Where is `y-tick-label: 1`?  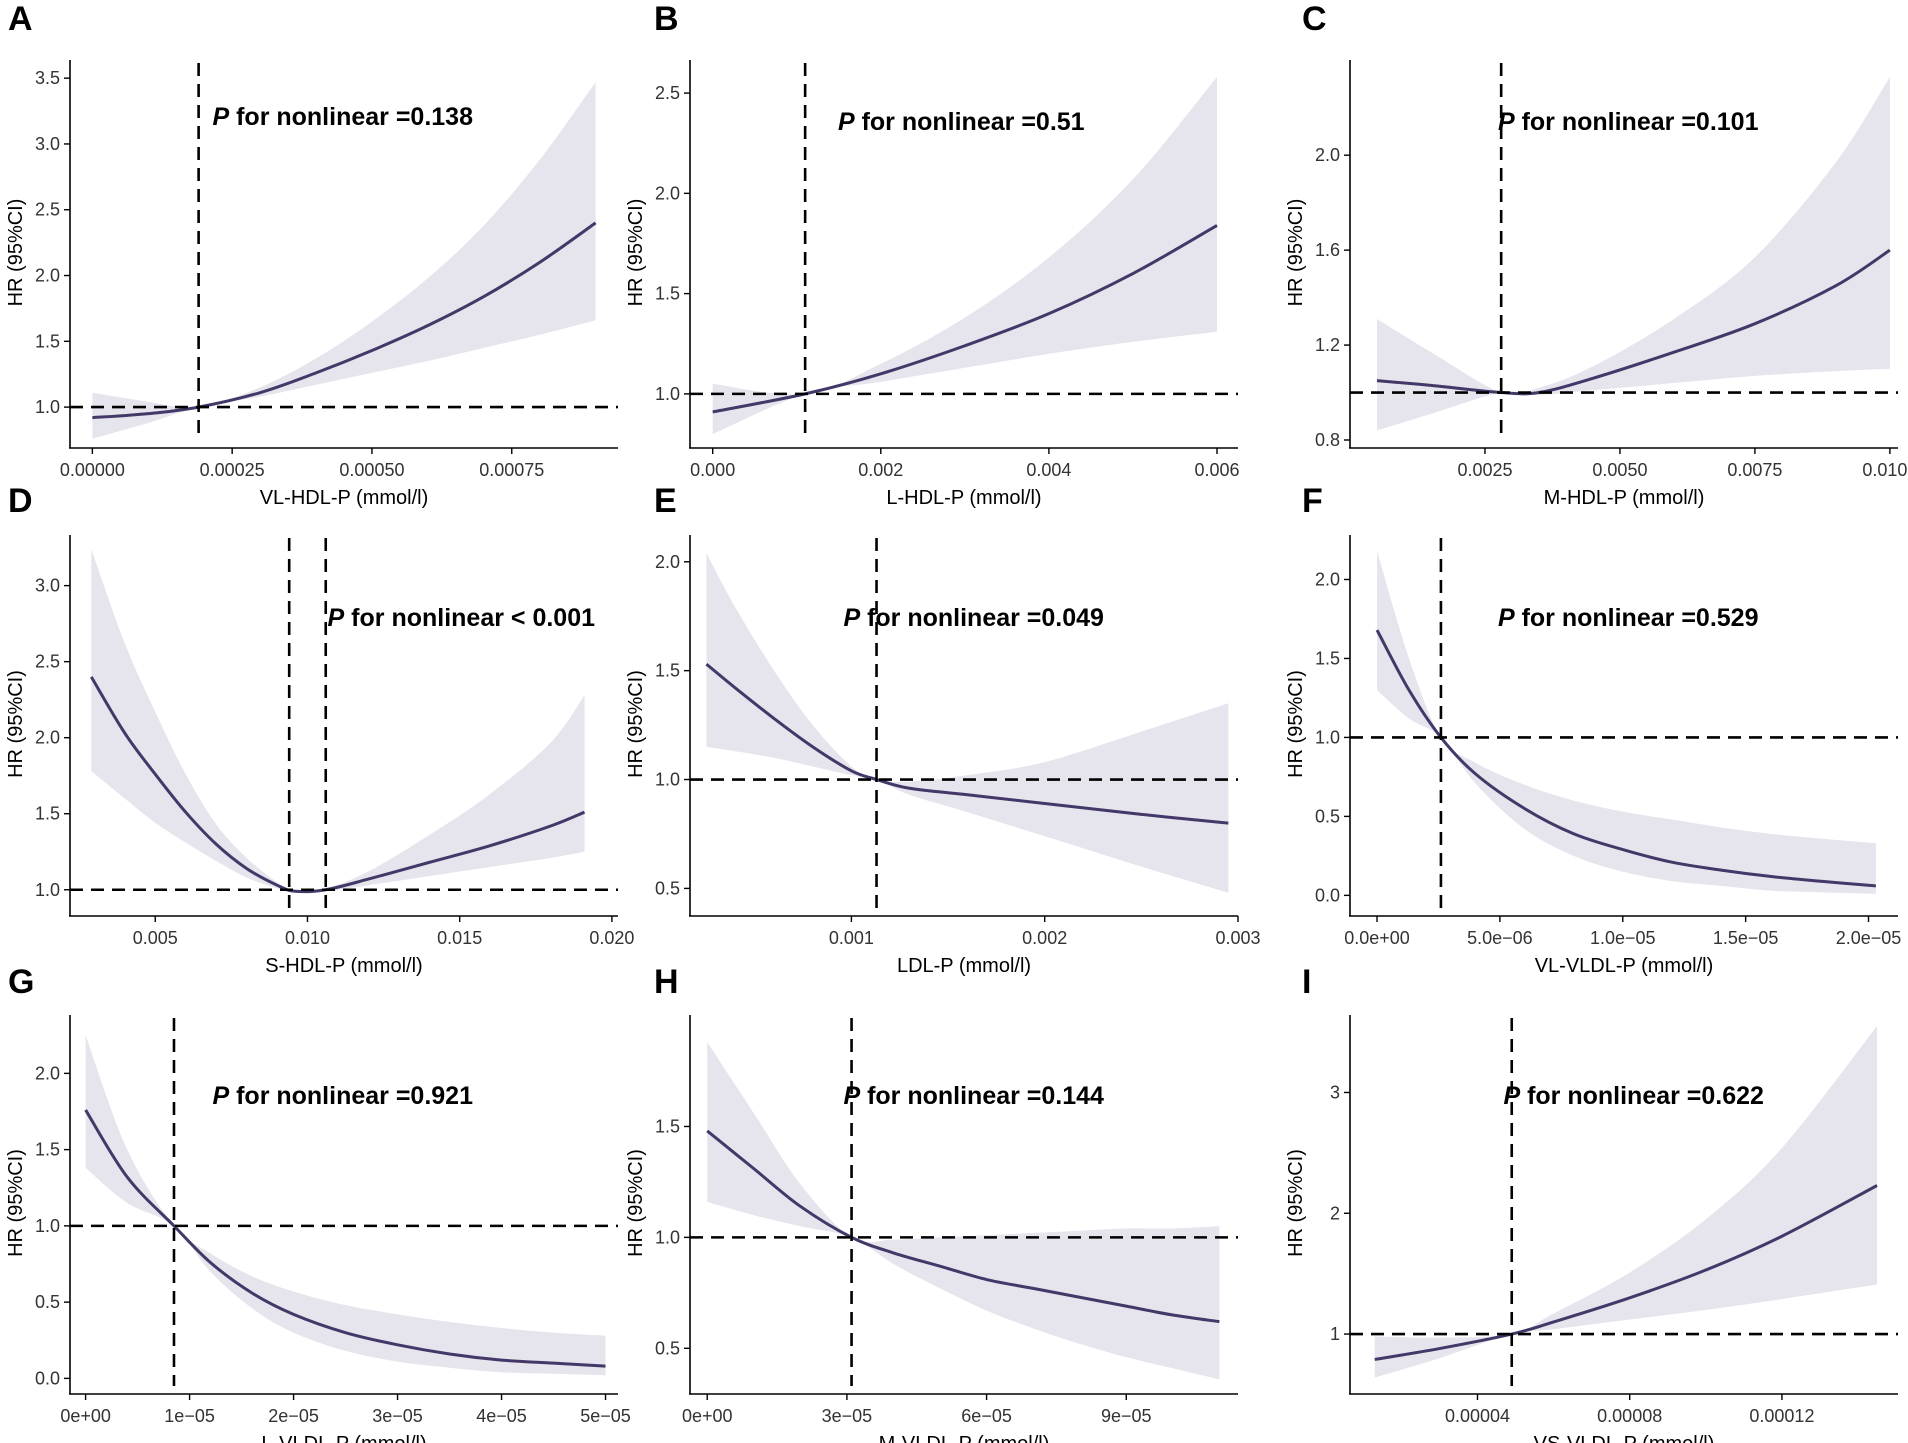
y-tick-label: 1 is located at coordinates (1335, 1334).